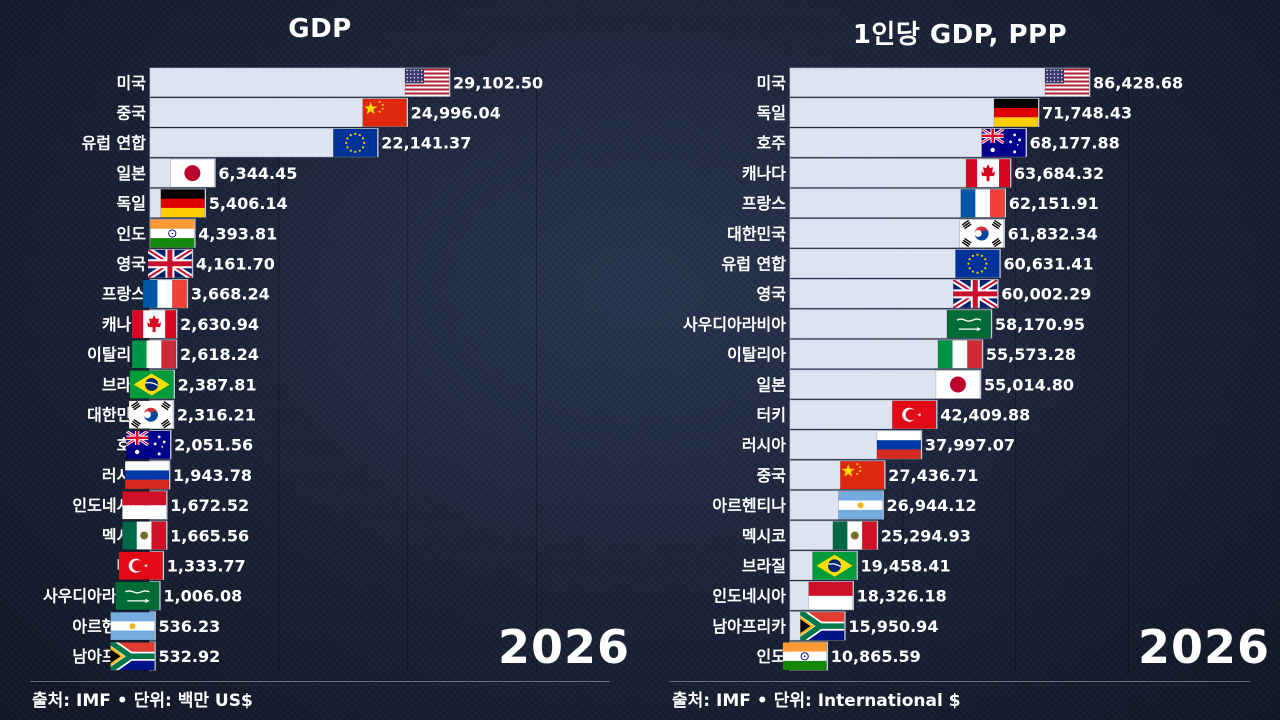 This screenshot has height=720, width=1280. What do you see at coordinates (426, 143) in the screenshot?
I see `value-label: 22,141.37` at bounding box center [426, 143].